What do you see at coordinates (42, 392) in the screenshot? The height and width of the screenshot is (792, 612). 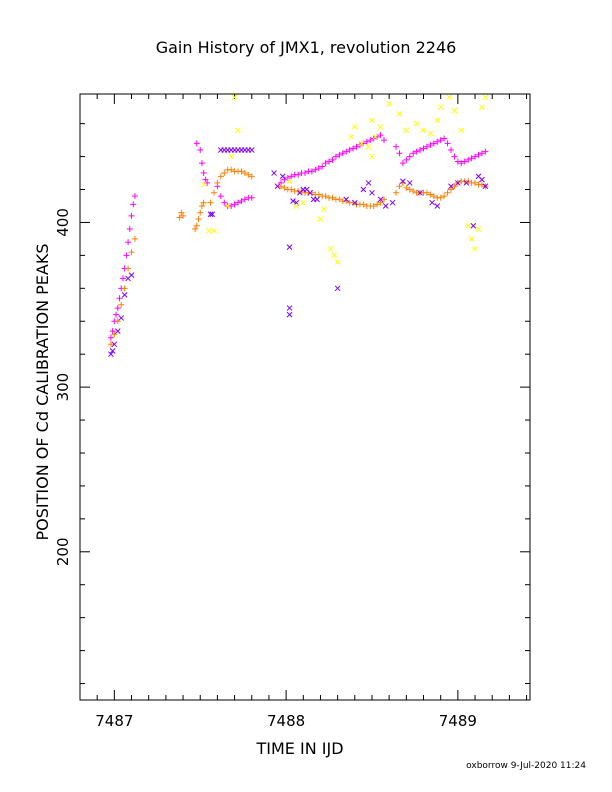 I see `y-axis-label: POSITION OF Cd CALIBRATION PEAKS` at bounding box center [42, 392].